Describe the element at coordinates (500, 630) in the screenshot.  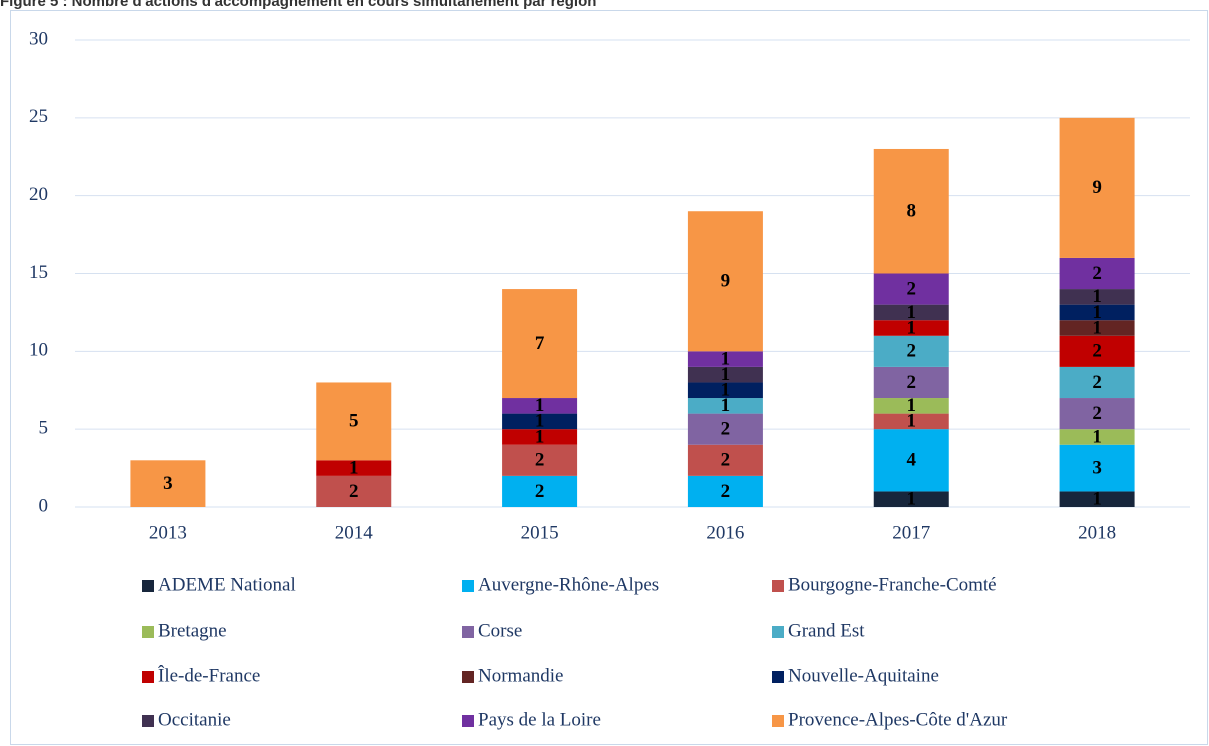
I see `legend-label: Corse` at that location.